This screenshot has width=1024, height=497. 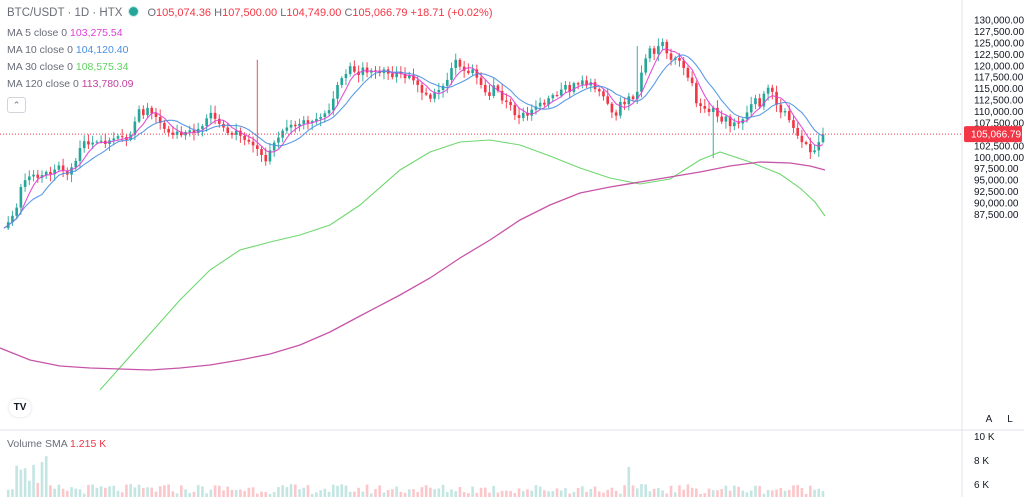 I want to click on live-dot-icon, so click(x=134, y=11).